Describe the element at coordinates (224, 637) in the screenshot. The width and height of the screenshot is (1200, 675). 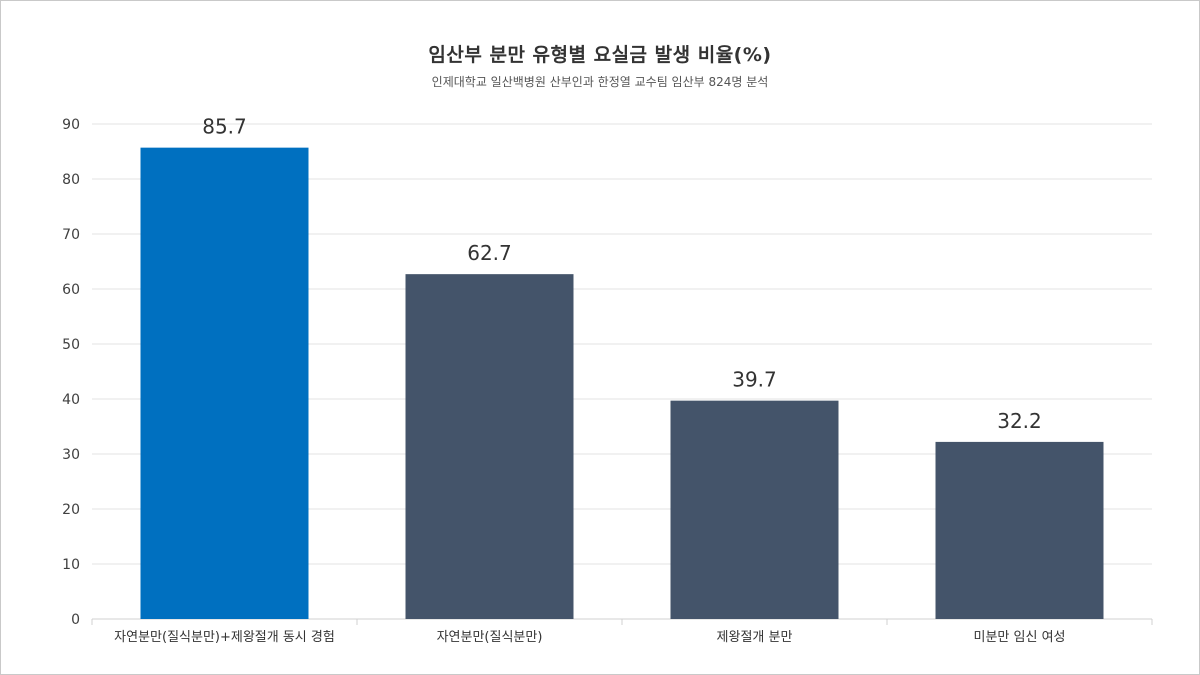
I see `x-tick-label: 자연분만(질식분만)+제왕절개 동시 경험` at that location.